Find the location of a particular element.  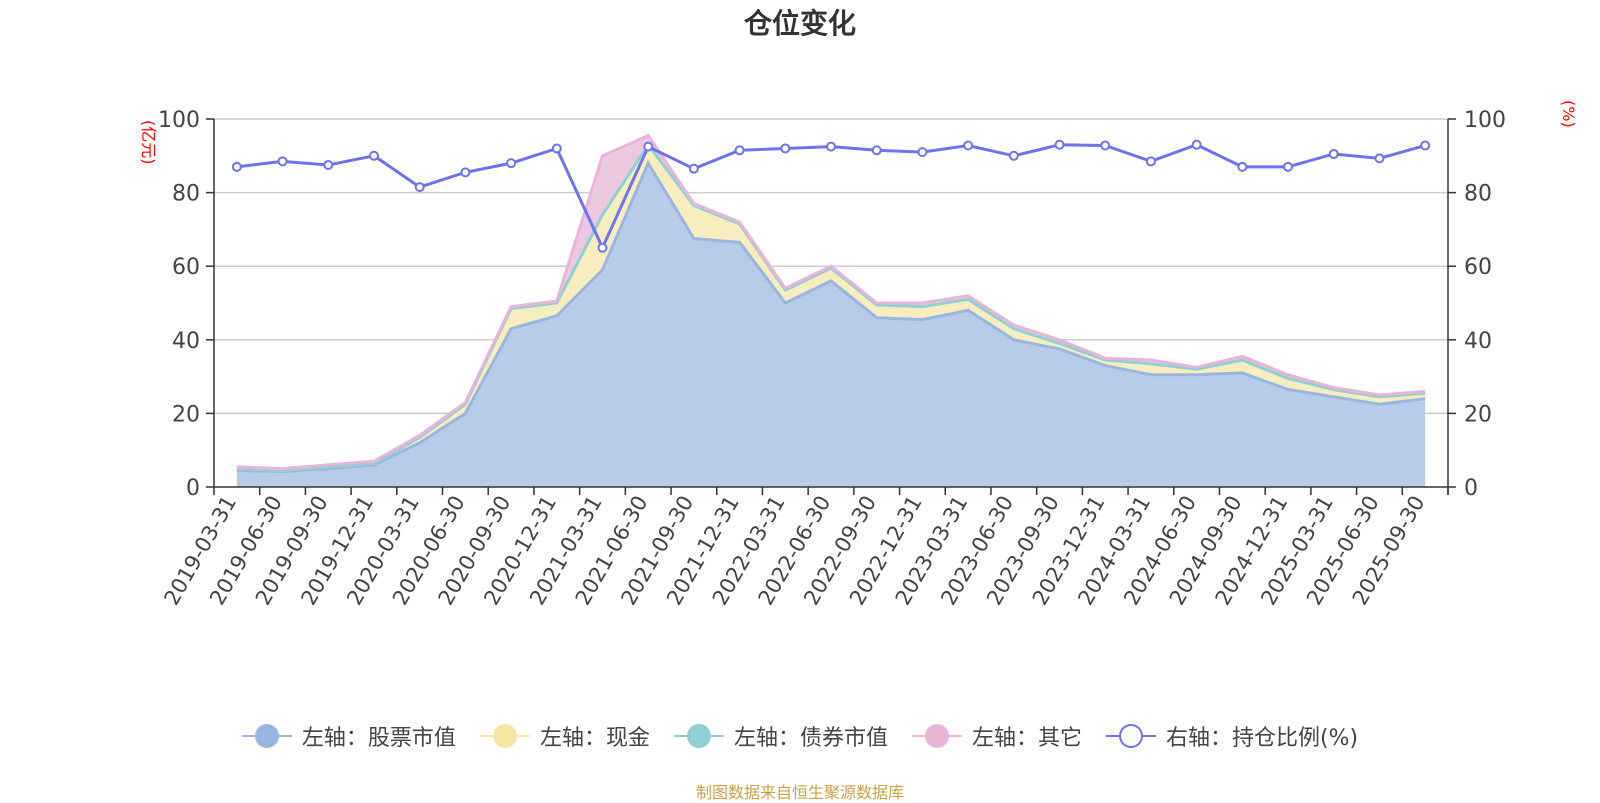

left-axis-tick-label: 60 is located at coordinates (186, 267).